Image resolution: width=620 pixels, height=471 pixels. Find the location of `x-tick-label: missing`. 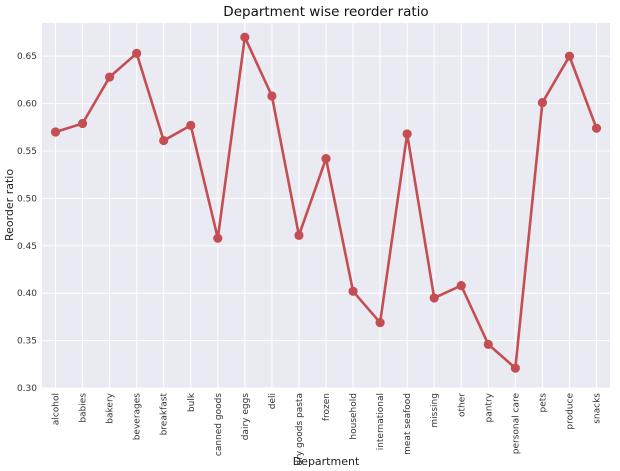

x-tick-label: missing is located at coordinates (435, 410).